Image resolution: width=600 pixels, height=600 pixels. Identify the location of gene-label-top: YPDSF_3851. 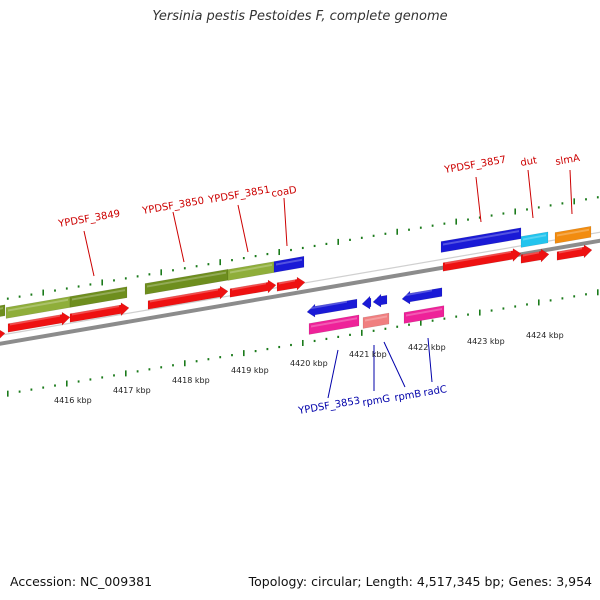
(239, 196).